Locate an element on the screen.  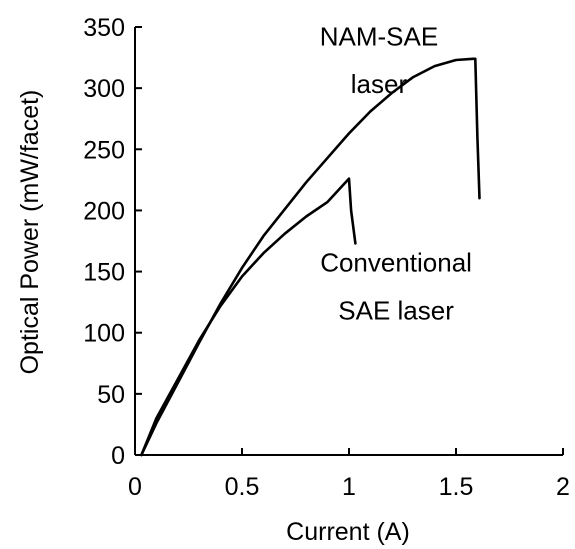
annotation-layer: NAM-SAE laser Conventional SAE laser is located at coordinates (396, 173).